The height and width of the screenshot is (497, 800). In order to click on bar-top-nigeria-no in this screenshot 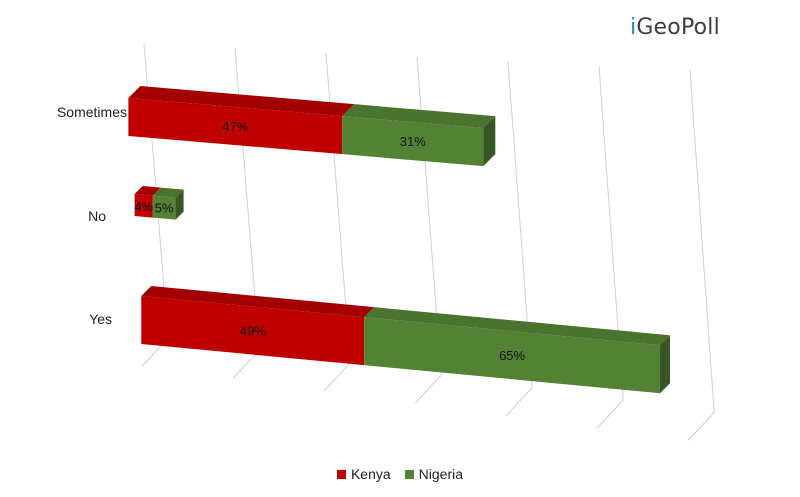, I will do `click(168, 192)`.